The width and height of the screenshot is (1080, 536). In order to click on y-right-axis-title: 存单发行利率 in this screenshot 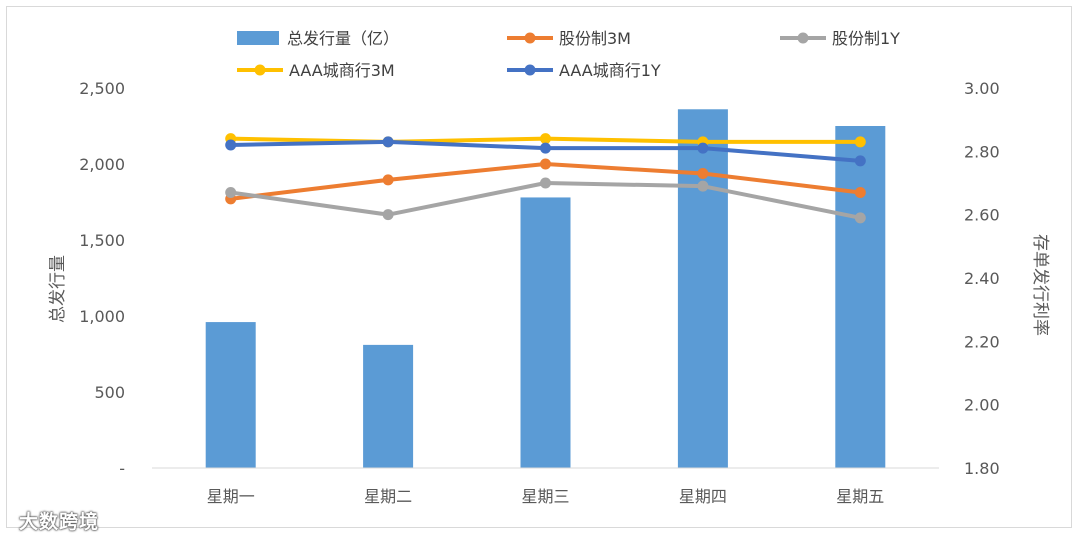, I will do `click(1040, 285)`.